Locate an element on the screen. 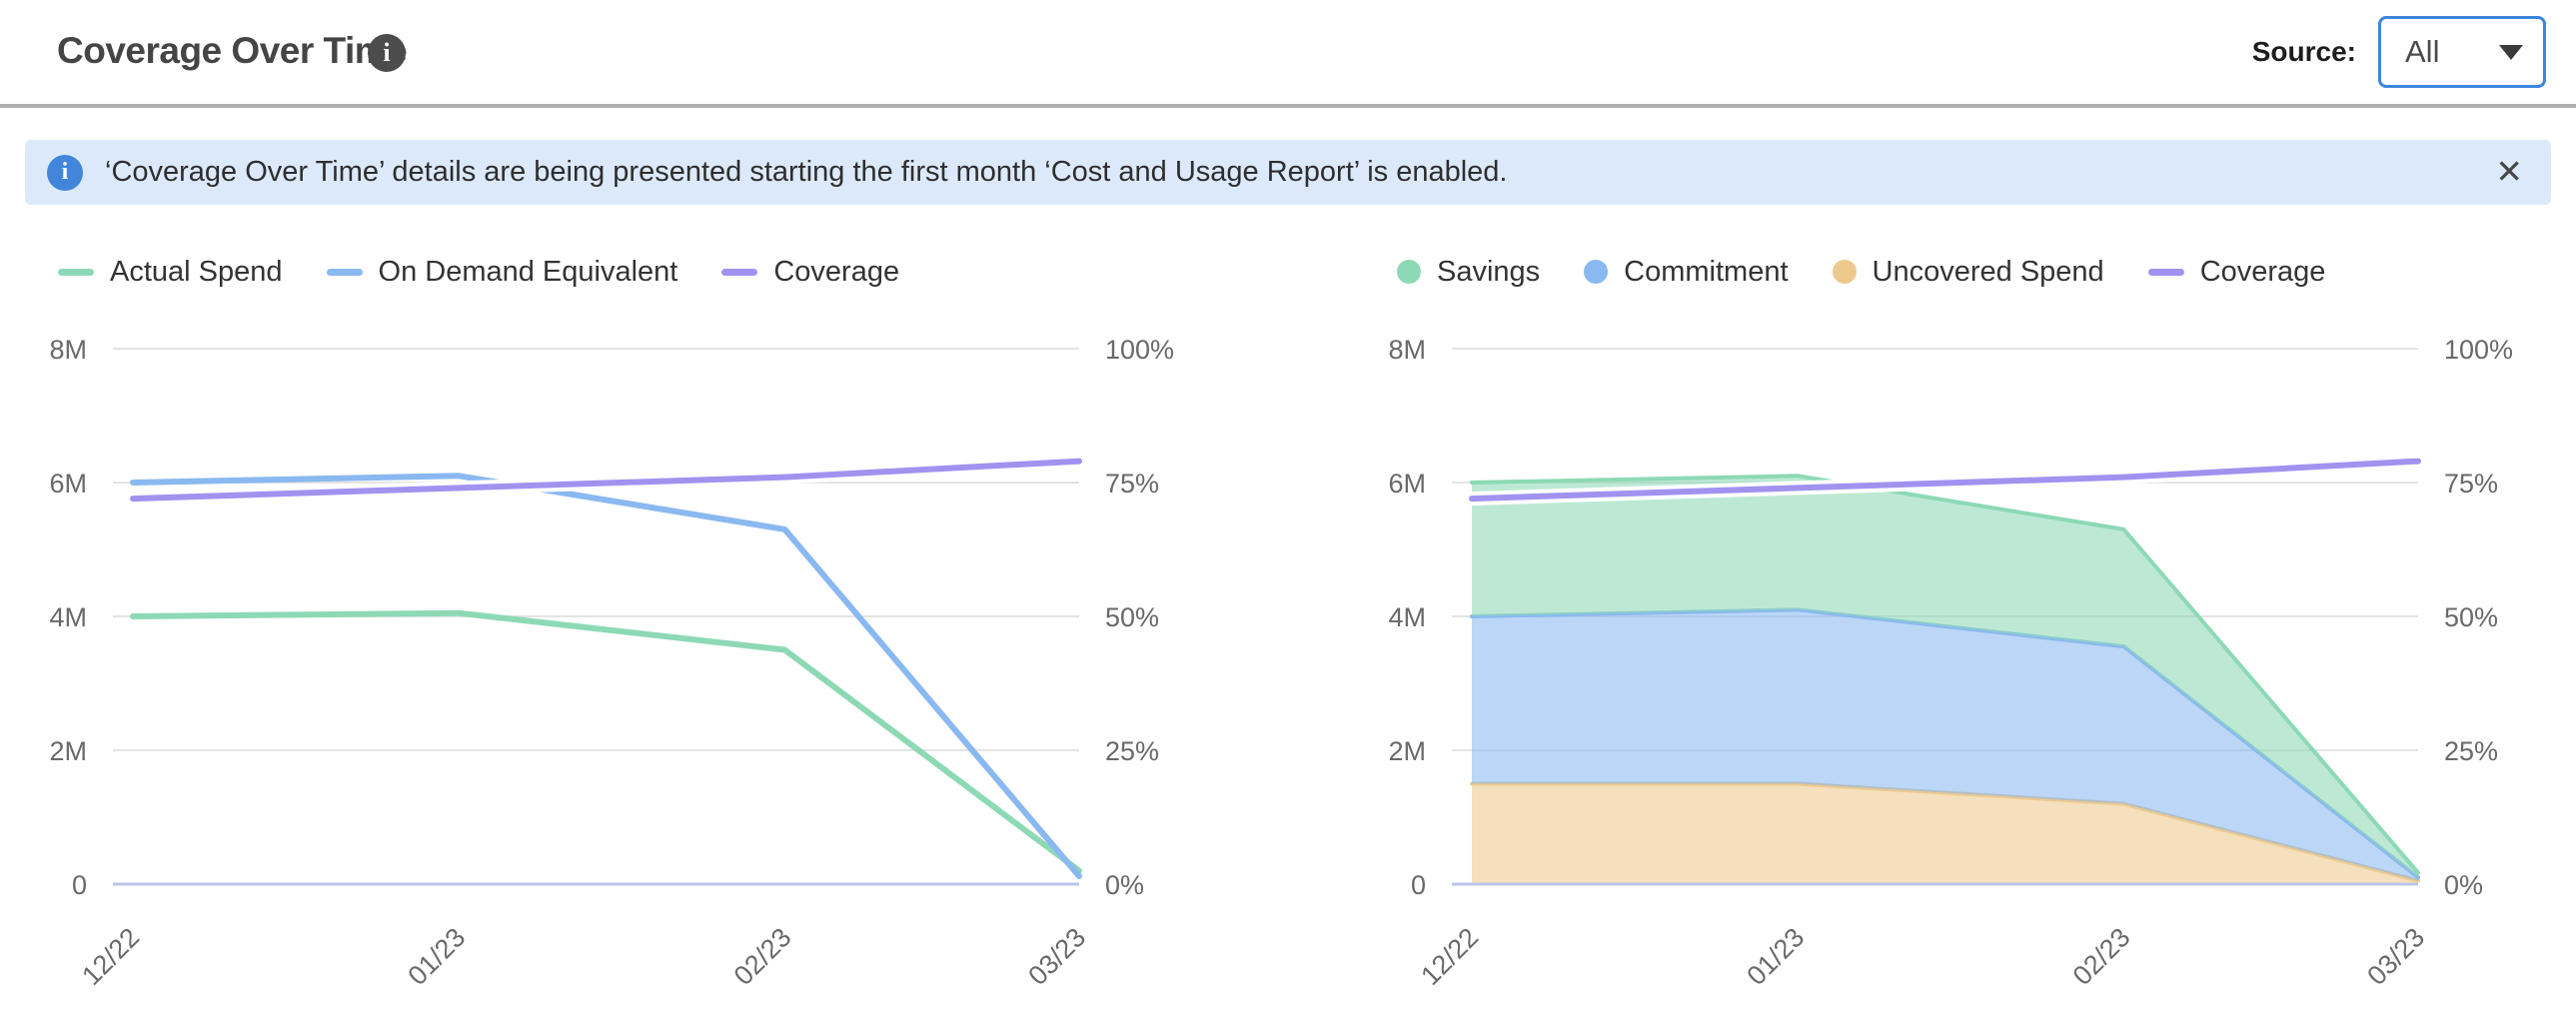 This screenshot has width=2576, height=1015. source-filter: Source: All is located at coordinates (2399, 52).